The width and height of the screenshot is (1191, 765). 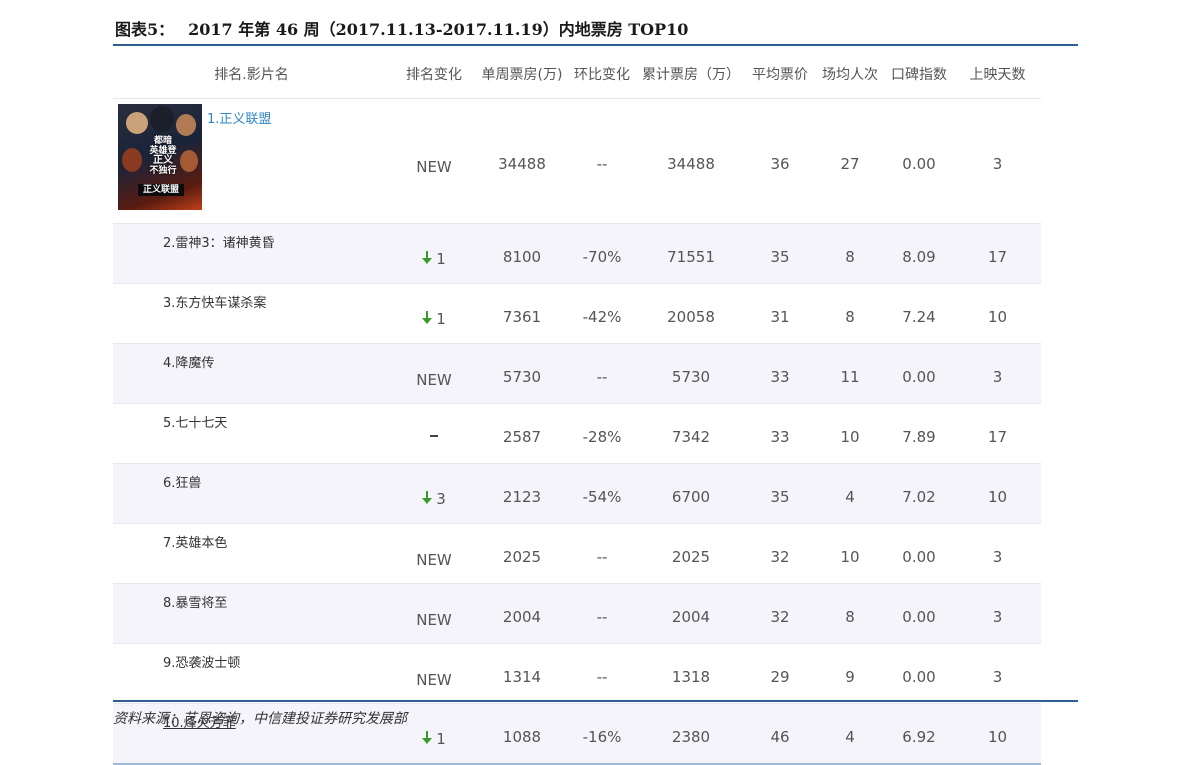 What do you see at coordinates (145, 29) in the screenshot?
I see `figure-label: 图表5：` at bounding box center [145, 29].